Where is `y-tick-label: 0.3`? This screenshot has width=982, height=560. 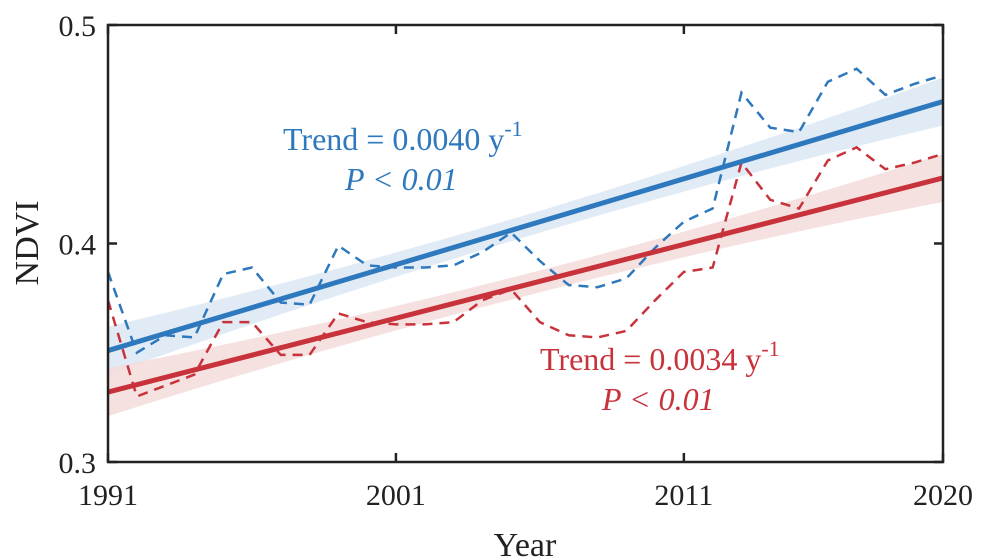
y-tick-label: 0.3 is located at coordinates (78, 463).